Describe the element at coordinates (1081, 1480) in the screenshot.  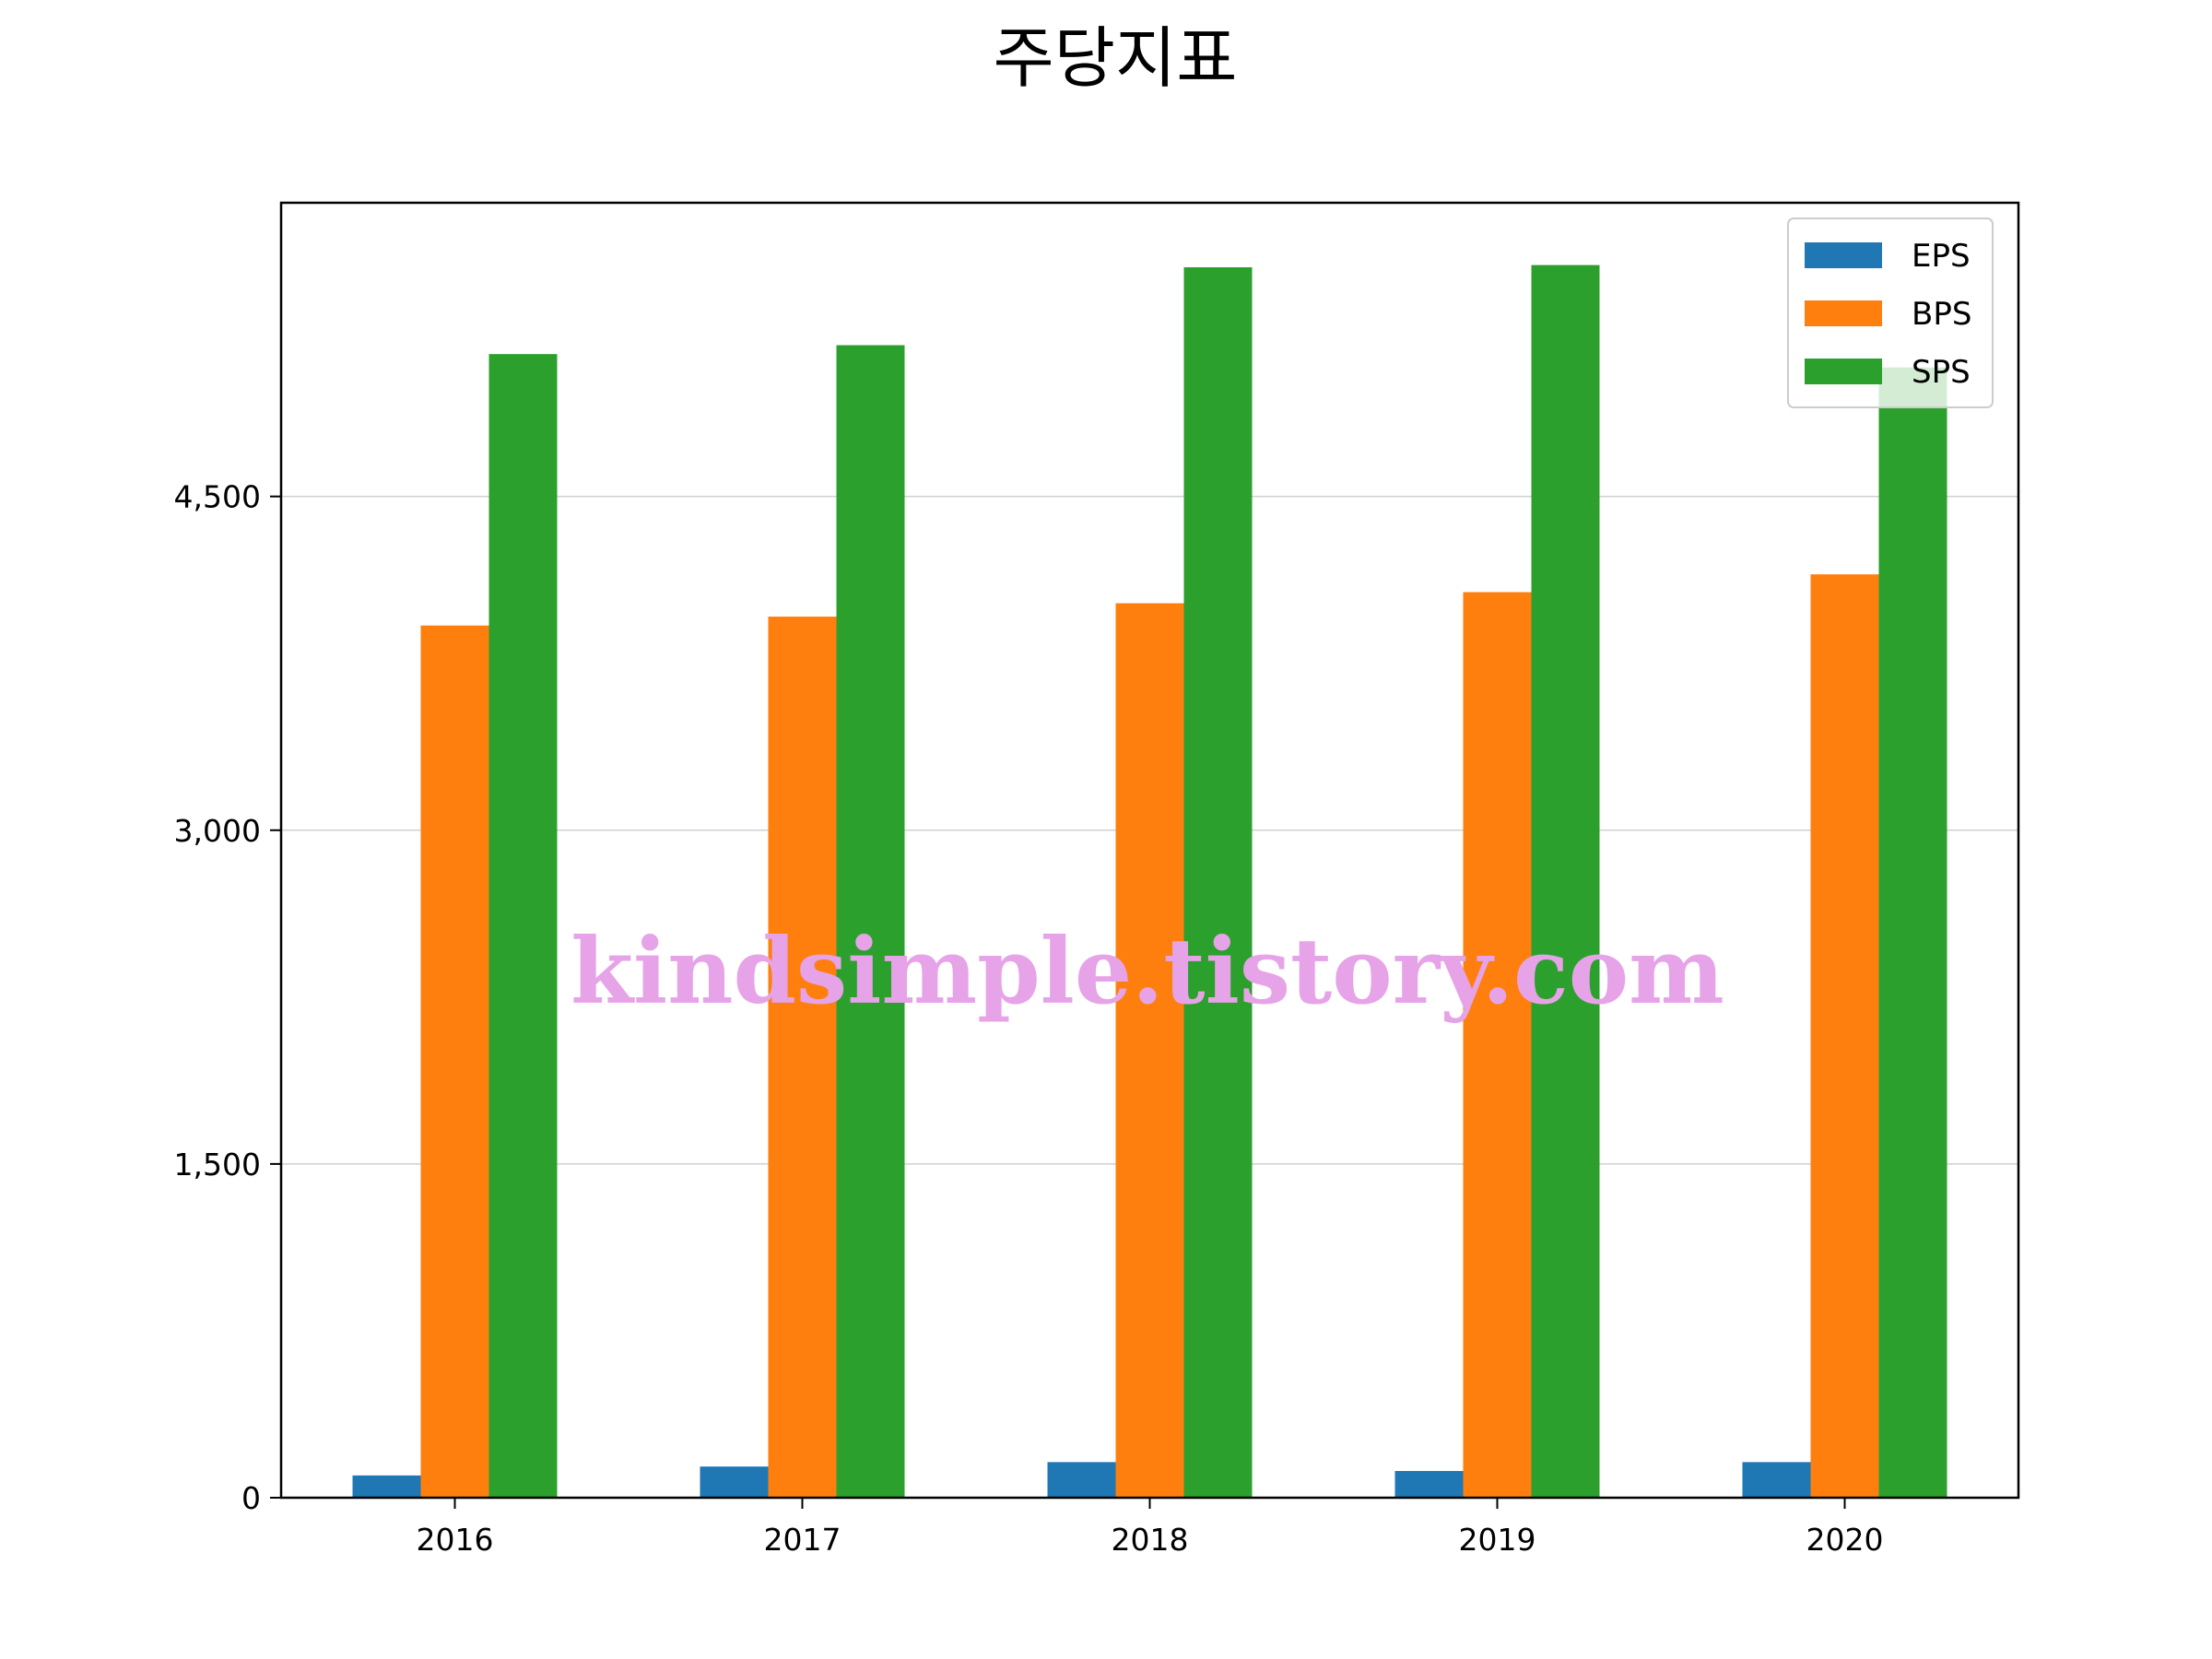
I see `bar-eps-2018` at that location.